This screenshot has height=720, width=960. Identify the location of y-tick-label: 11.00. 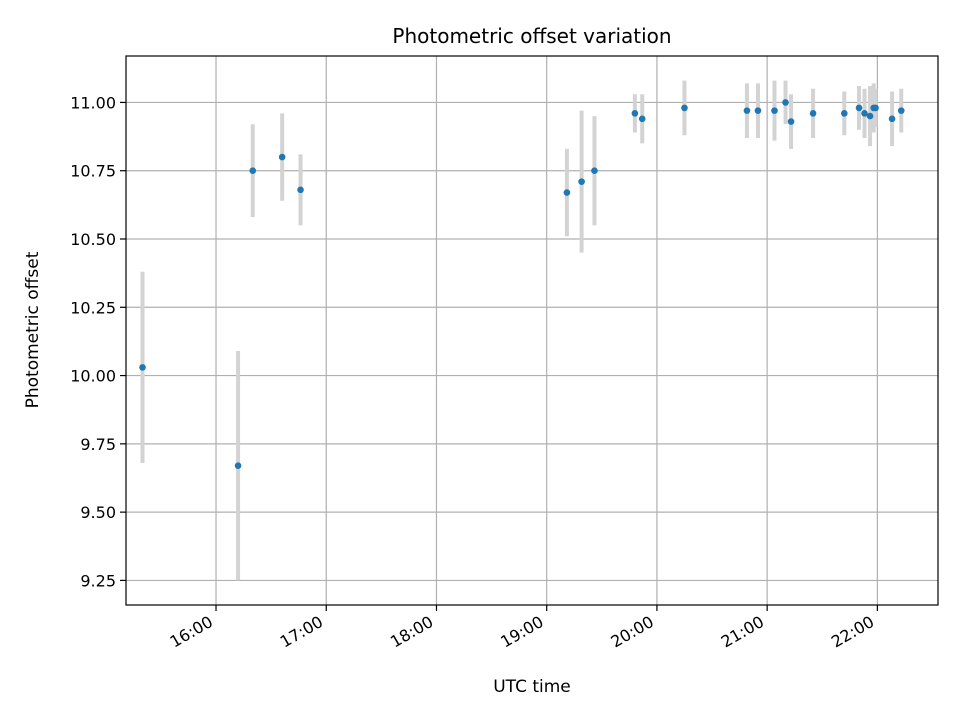
(93, 102).